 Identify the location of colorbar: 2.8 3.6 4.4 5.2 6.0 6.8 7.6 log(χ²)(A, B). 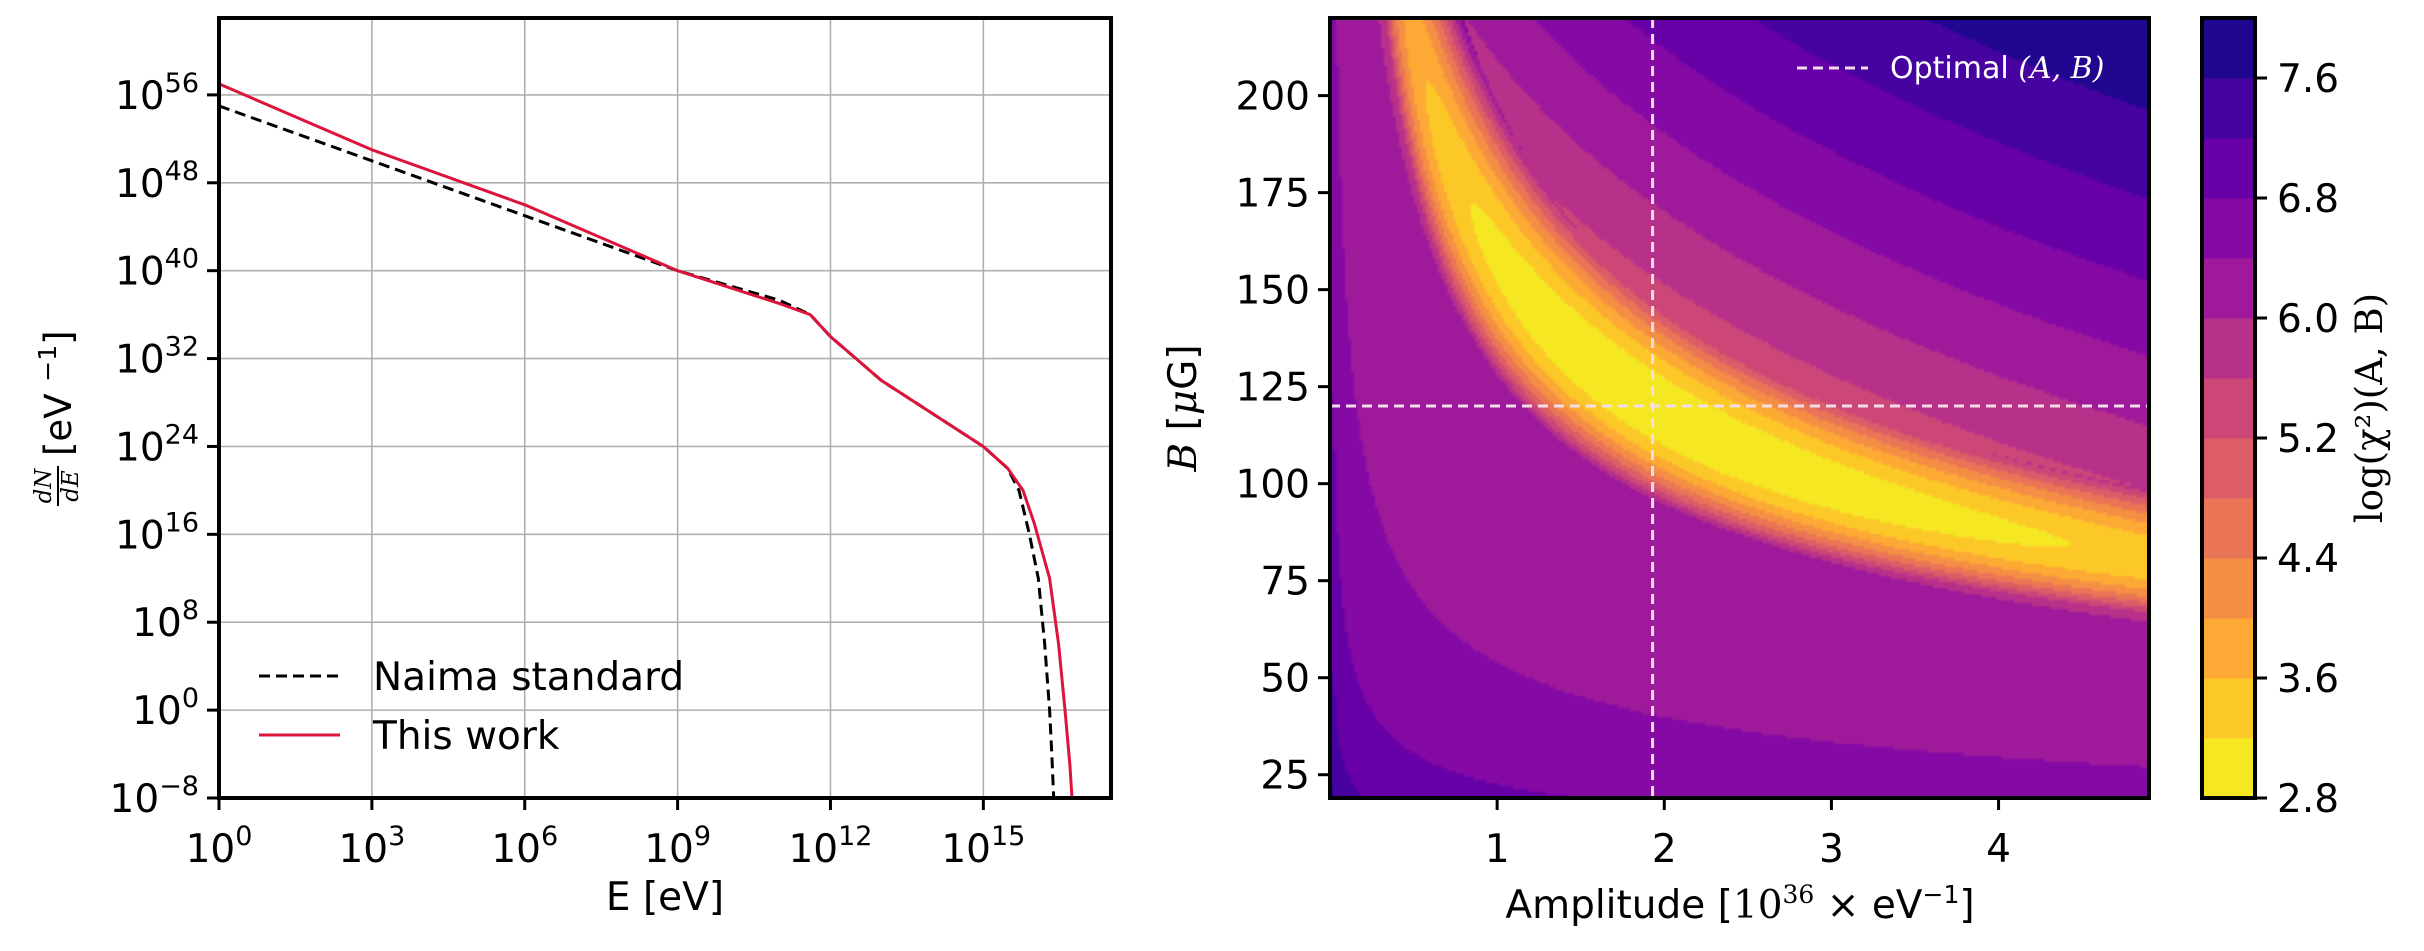
(2295, 419).